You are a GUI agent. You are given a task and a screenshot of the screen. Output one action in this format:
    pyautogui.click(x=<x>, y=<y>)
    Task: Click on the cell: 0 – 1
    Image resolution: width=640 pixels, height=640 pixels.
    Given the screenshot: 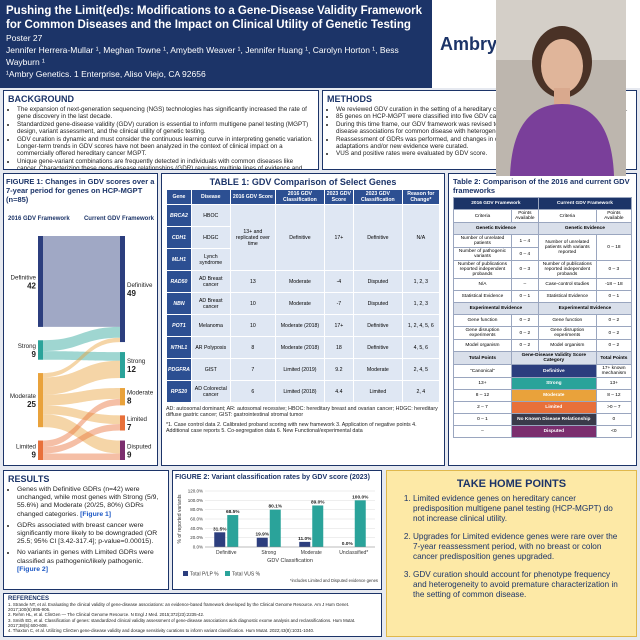 What is the action you would take?
    pyautogui.click(x=482, y=419)
    